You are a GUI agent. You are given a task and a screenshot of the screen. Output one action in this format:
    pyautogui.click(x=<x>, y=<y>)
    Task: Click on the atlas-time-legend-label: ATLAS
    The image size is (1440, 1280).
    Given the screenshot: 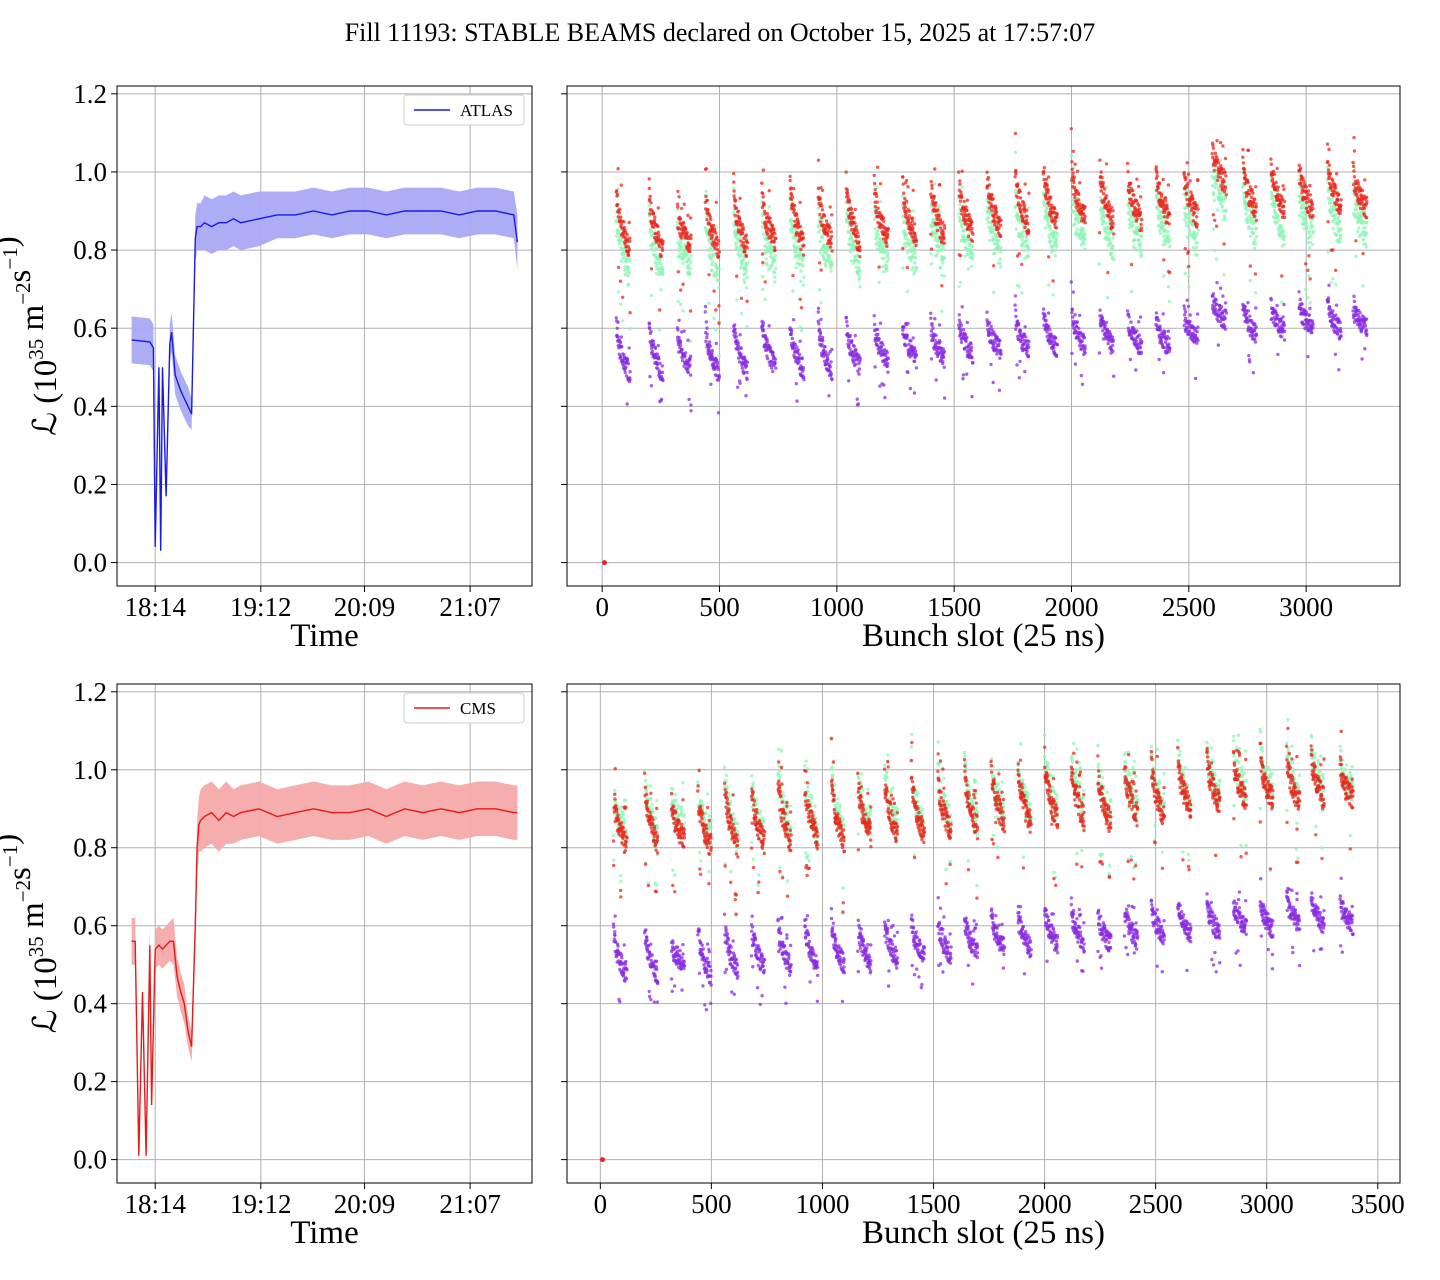 What is the action you would take?
    pyautogui.click(x=486, y=110)
    